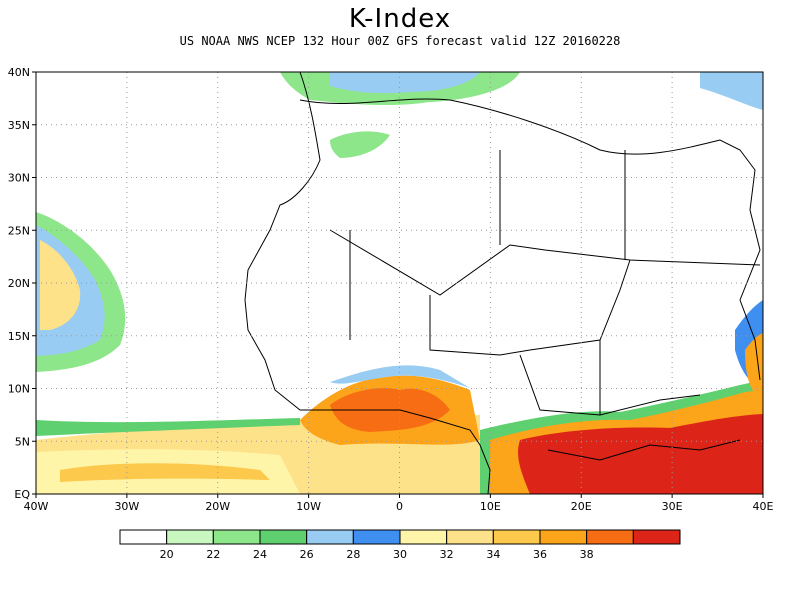 Image resolution: width=800 pixels, height=600 pixels. I want to click on lon-label: 0, so click(399, 506).